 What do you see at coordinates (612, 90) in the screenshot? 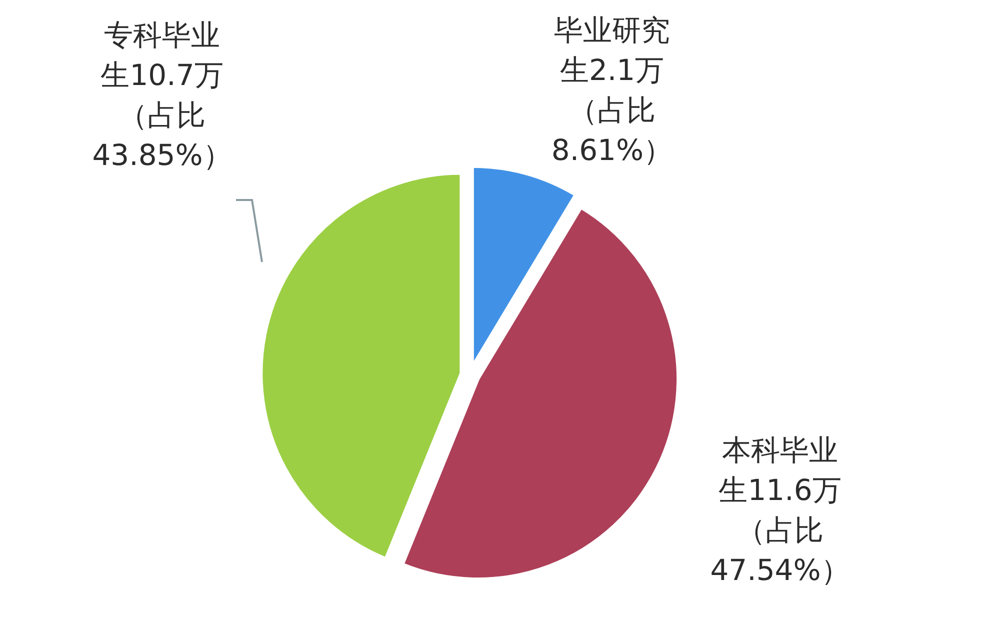
I see `slice-label: 毕业研究生2.1万（占比8.61%）` at bounding box center [612, 90].